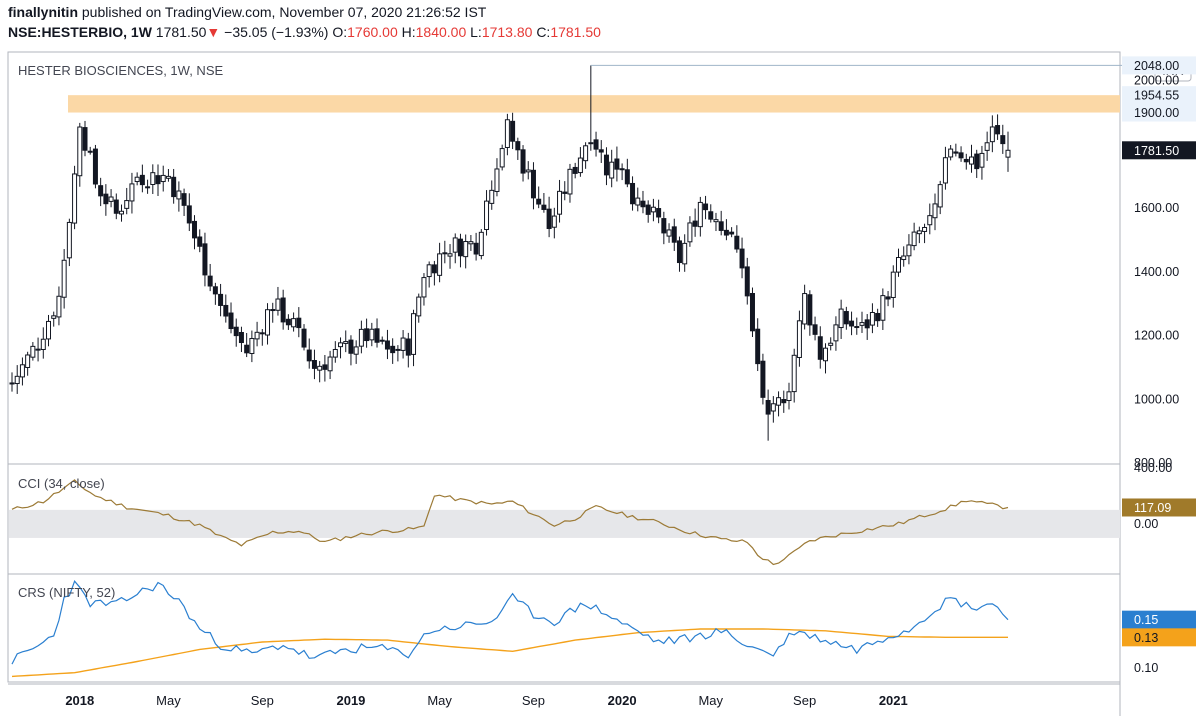 This screenshot has height=720, width=1200. I want to click on cci-value-tag, so click(1159, 507).